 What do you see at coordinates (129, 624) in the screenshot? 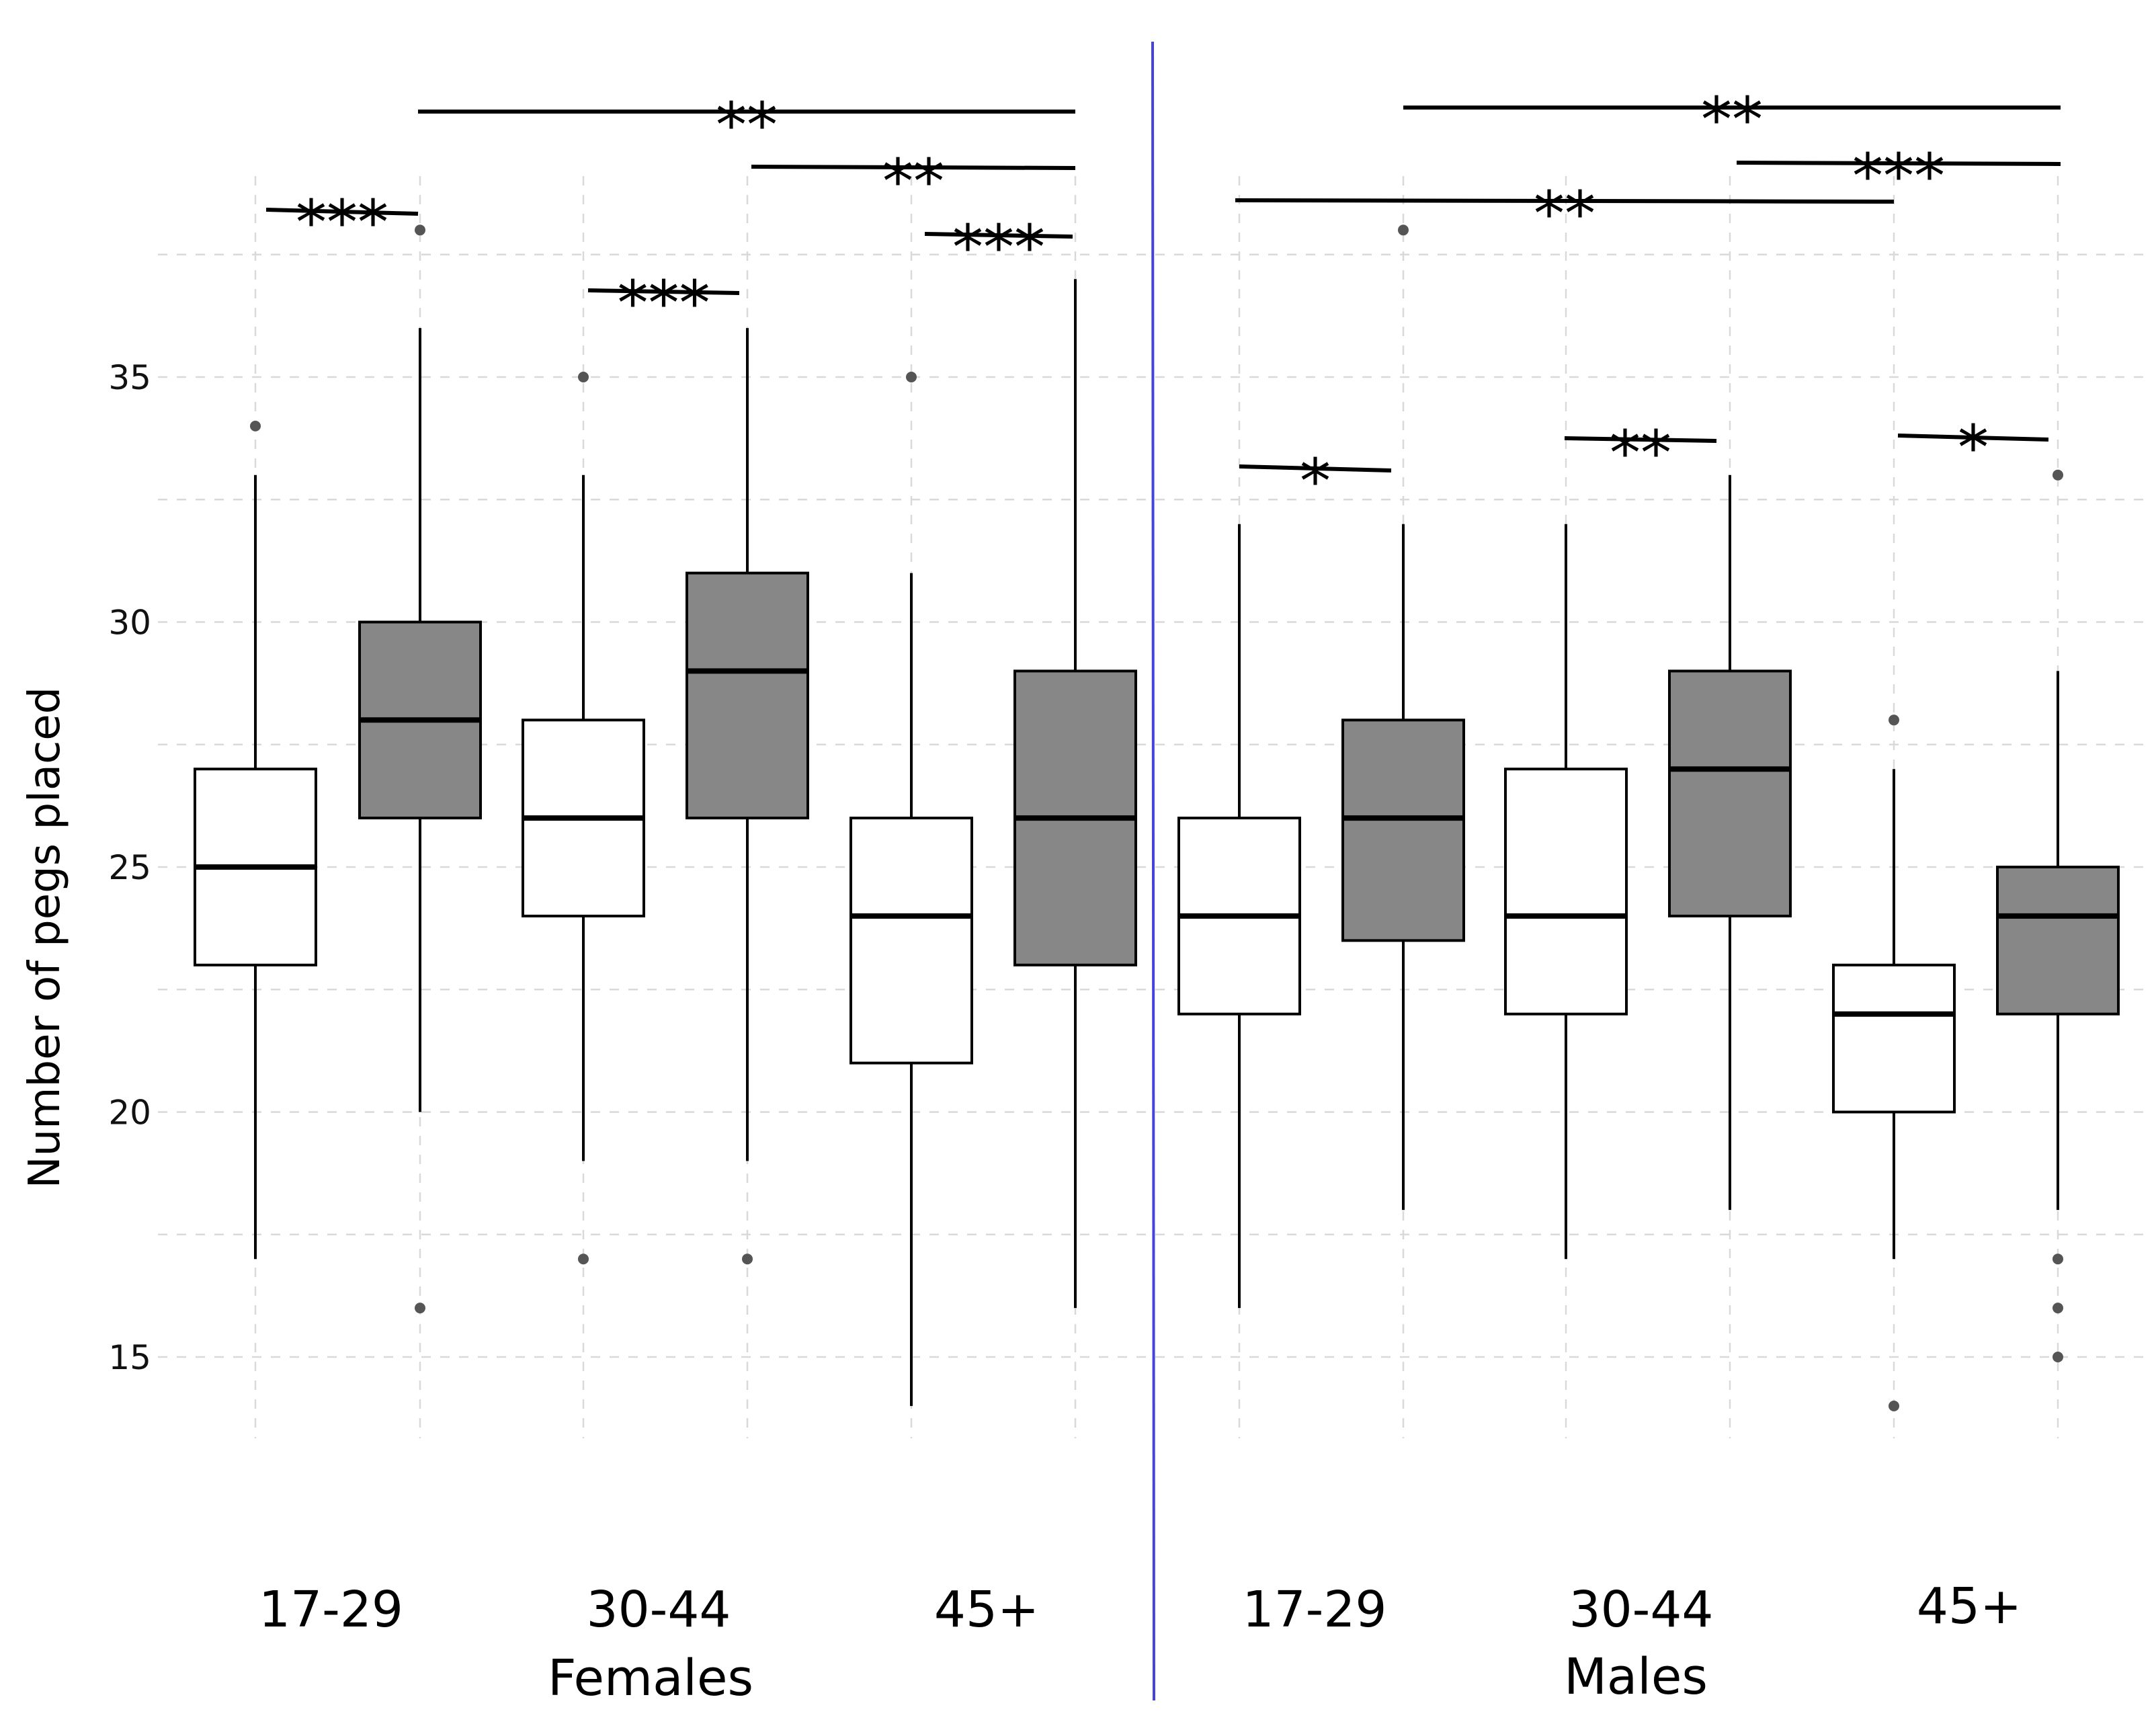
I see `y-tick-label: 30` at bounding box center [129, 624].